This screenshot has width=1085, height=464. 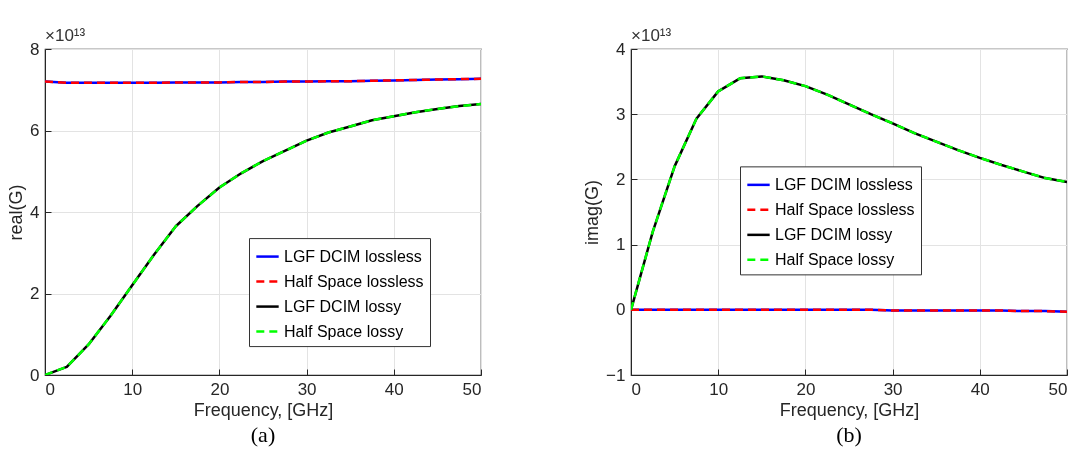 What do you see at coordinates (621, 114) in the screenshot?
I see `y-tick-label: 3` at bounding box center [621, 114].